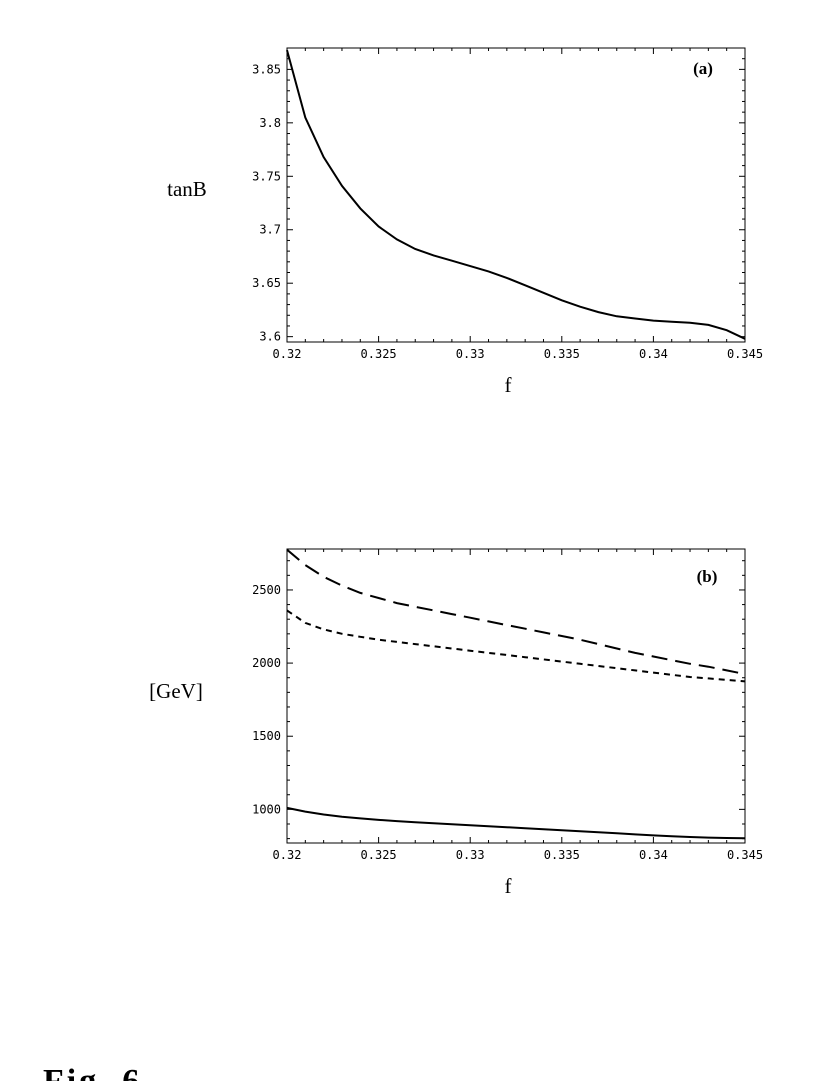 This screenshot has width=817, height=1081. What do you see at coordinates (707, 576) in the screenshot?
I see `panel-label: (b)` at bounding box center [707, 576].